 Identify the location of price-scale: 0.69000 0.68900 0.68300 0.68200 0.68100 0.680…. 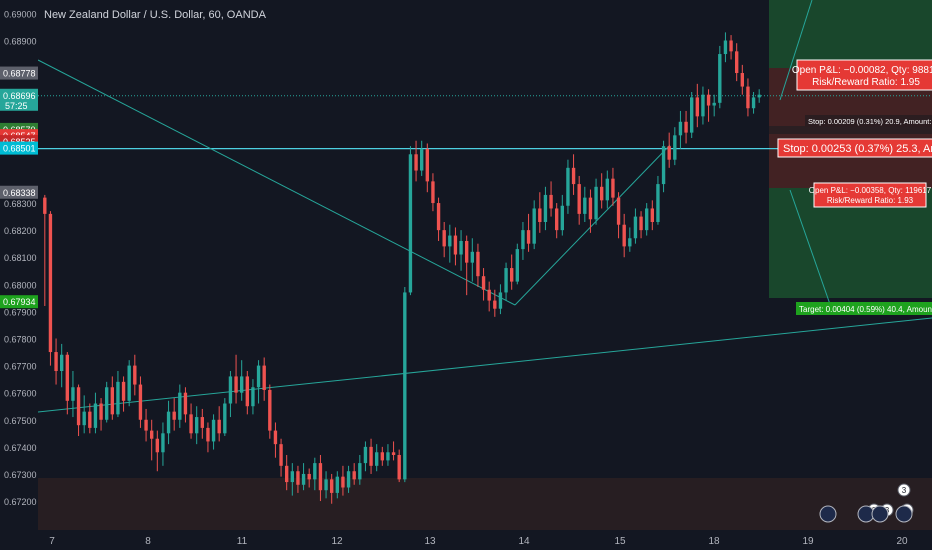
(19, 258).